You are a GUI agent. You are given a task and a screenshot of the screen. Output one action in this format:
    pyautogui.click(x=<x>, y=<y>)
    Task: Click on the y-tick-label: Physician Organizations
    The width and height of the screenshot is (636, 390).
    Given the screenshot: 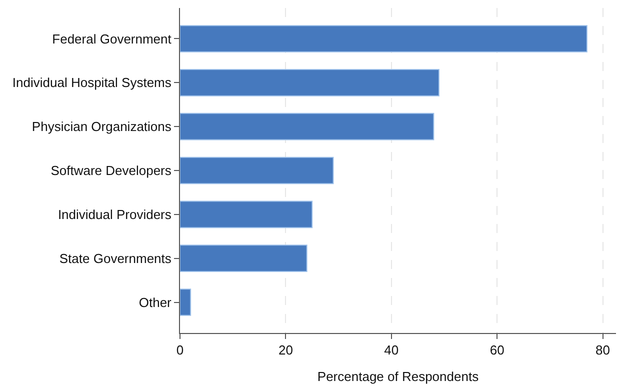 What is the action you would take?
    pyautogui.click(x=102, y=126)
    